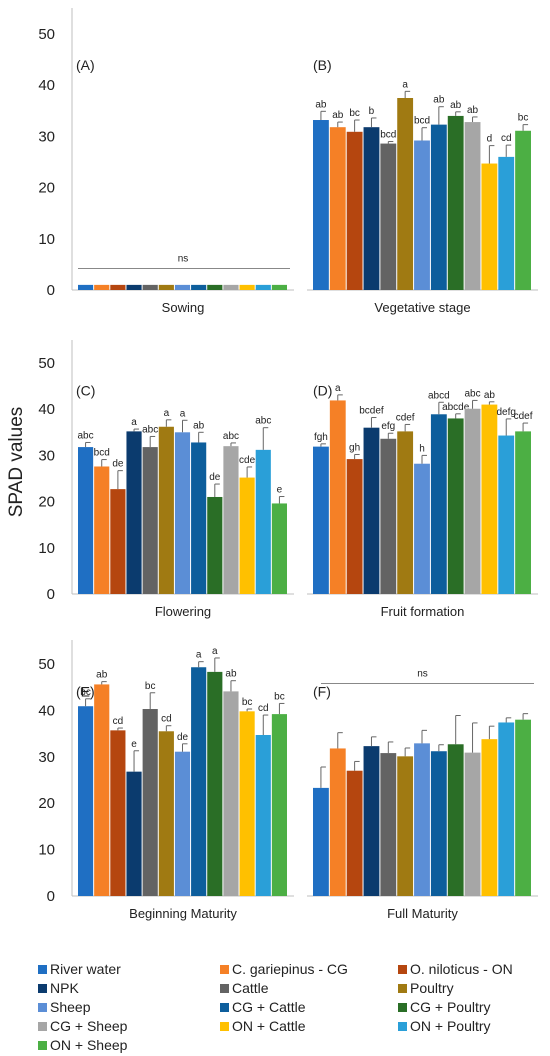  Describe the element at coordinates (423, 611) in the screenshot. I see `x-category-label: Fruit formation` at that location.